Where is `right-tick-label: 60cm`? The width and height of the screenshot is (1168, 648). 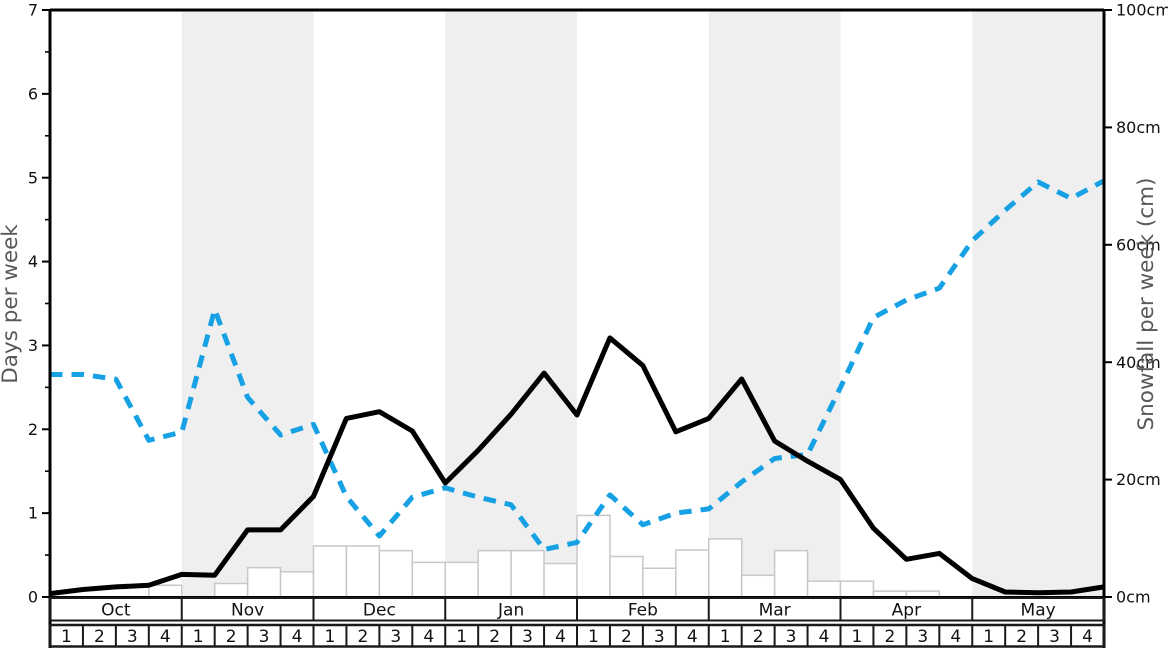 right-tick-label: 60cm is located at coordinates (1138, 244).